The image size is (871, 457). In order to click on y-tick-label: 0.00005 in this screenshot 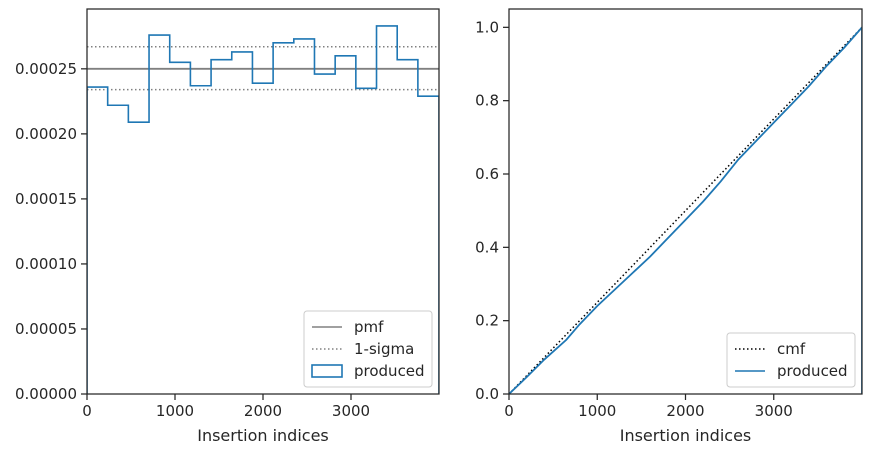, I will do `click(46, 329)`.